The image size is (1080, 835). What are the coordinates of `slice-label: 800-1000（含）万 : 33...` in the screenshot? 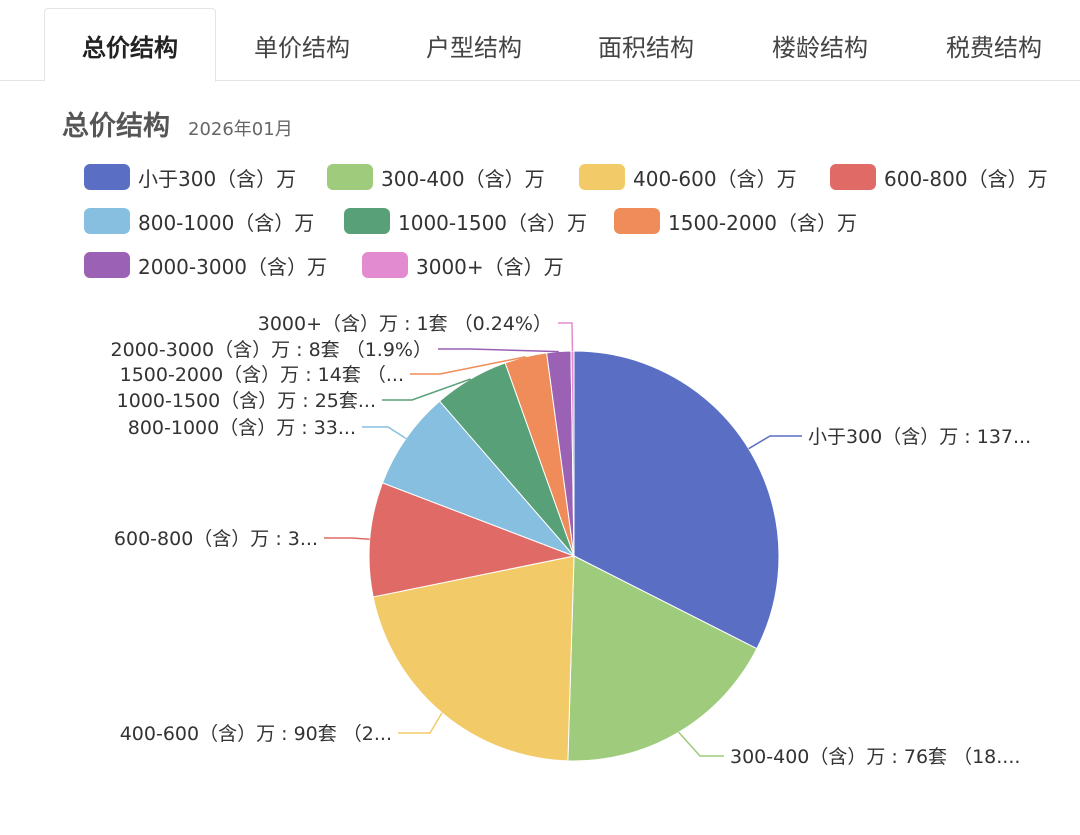 It's located at (242, 428).